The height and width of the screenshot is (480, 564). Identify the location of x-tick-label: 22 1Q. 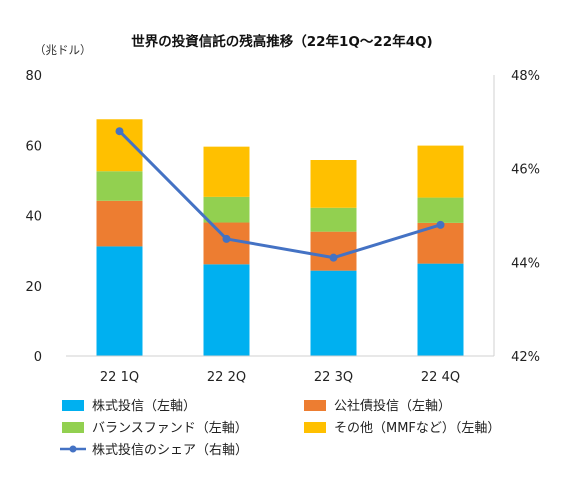
(119, 377).